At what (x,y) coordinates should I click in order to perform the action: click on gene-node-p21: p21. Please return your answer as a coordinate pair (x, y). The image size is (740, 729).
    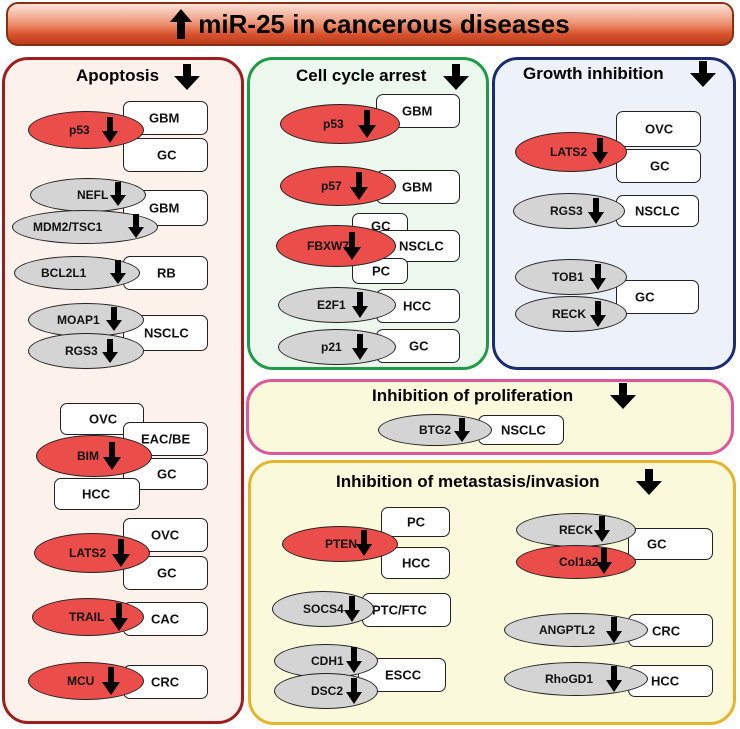
    Looking at the image, I should click on (337, 347).